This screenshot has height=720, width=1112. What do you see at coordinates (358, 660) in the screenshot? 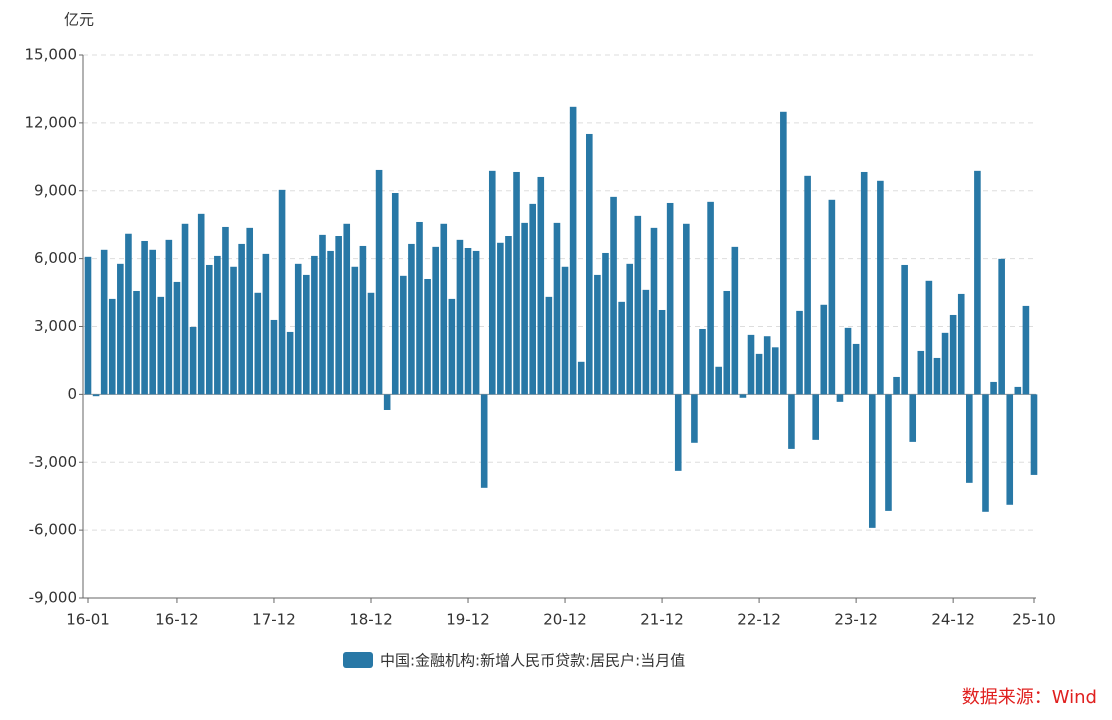
I see `legend-swatch` at bounding box center [358, 660].